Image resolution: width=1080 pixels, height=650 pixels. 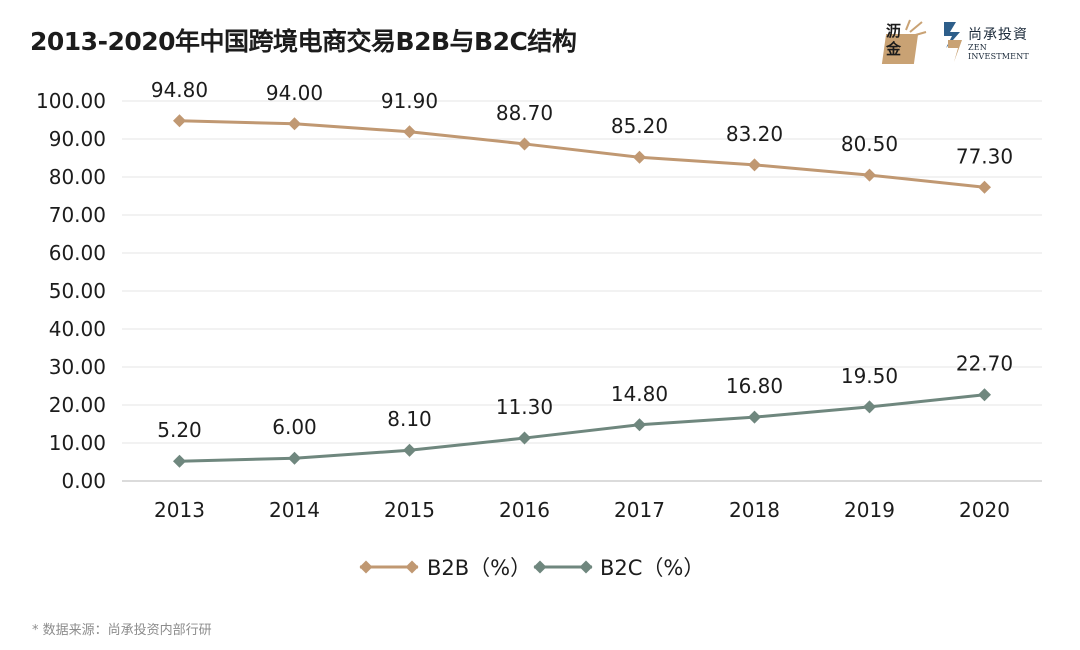 What do you see at coordinates (894, 31) in the screenshot?
I see `logo-char-1: 沥` at bounding box center [894, 31].